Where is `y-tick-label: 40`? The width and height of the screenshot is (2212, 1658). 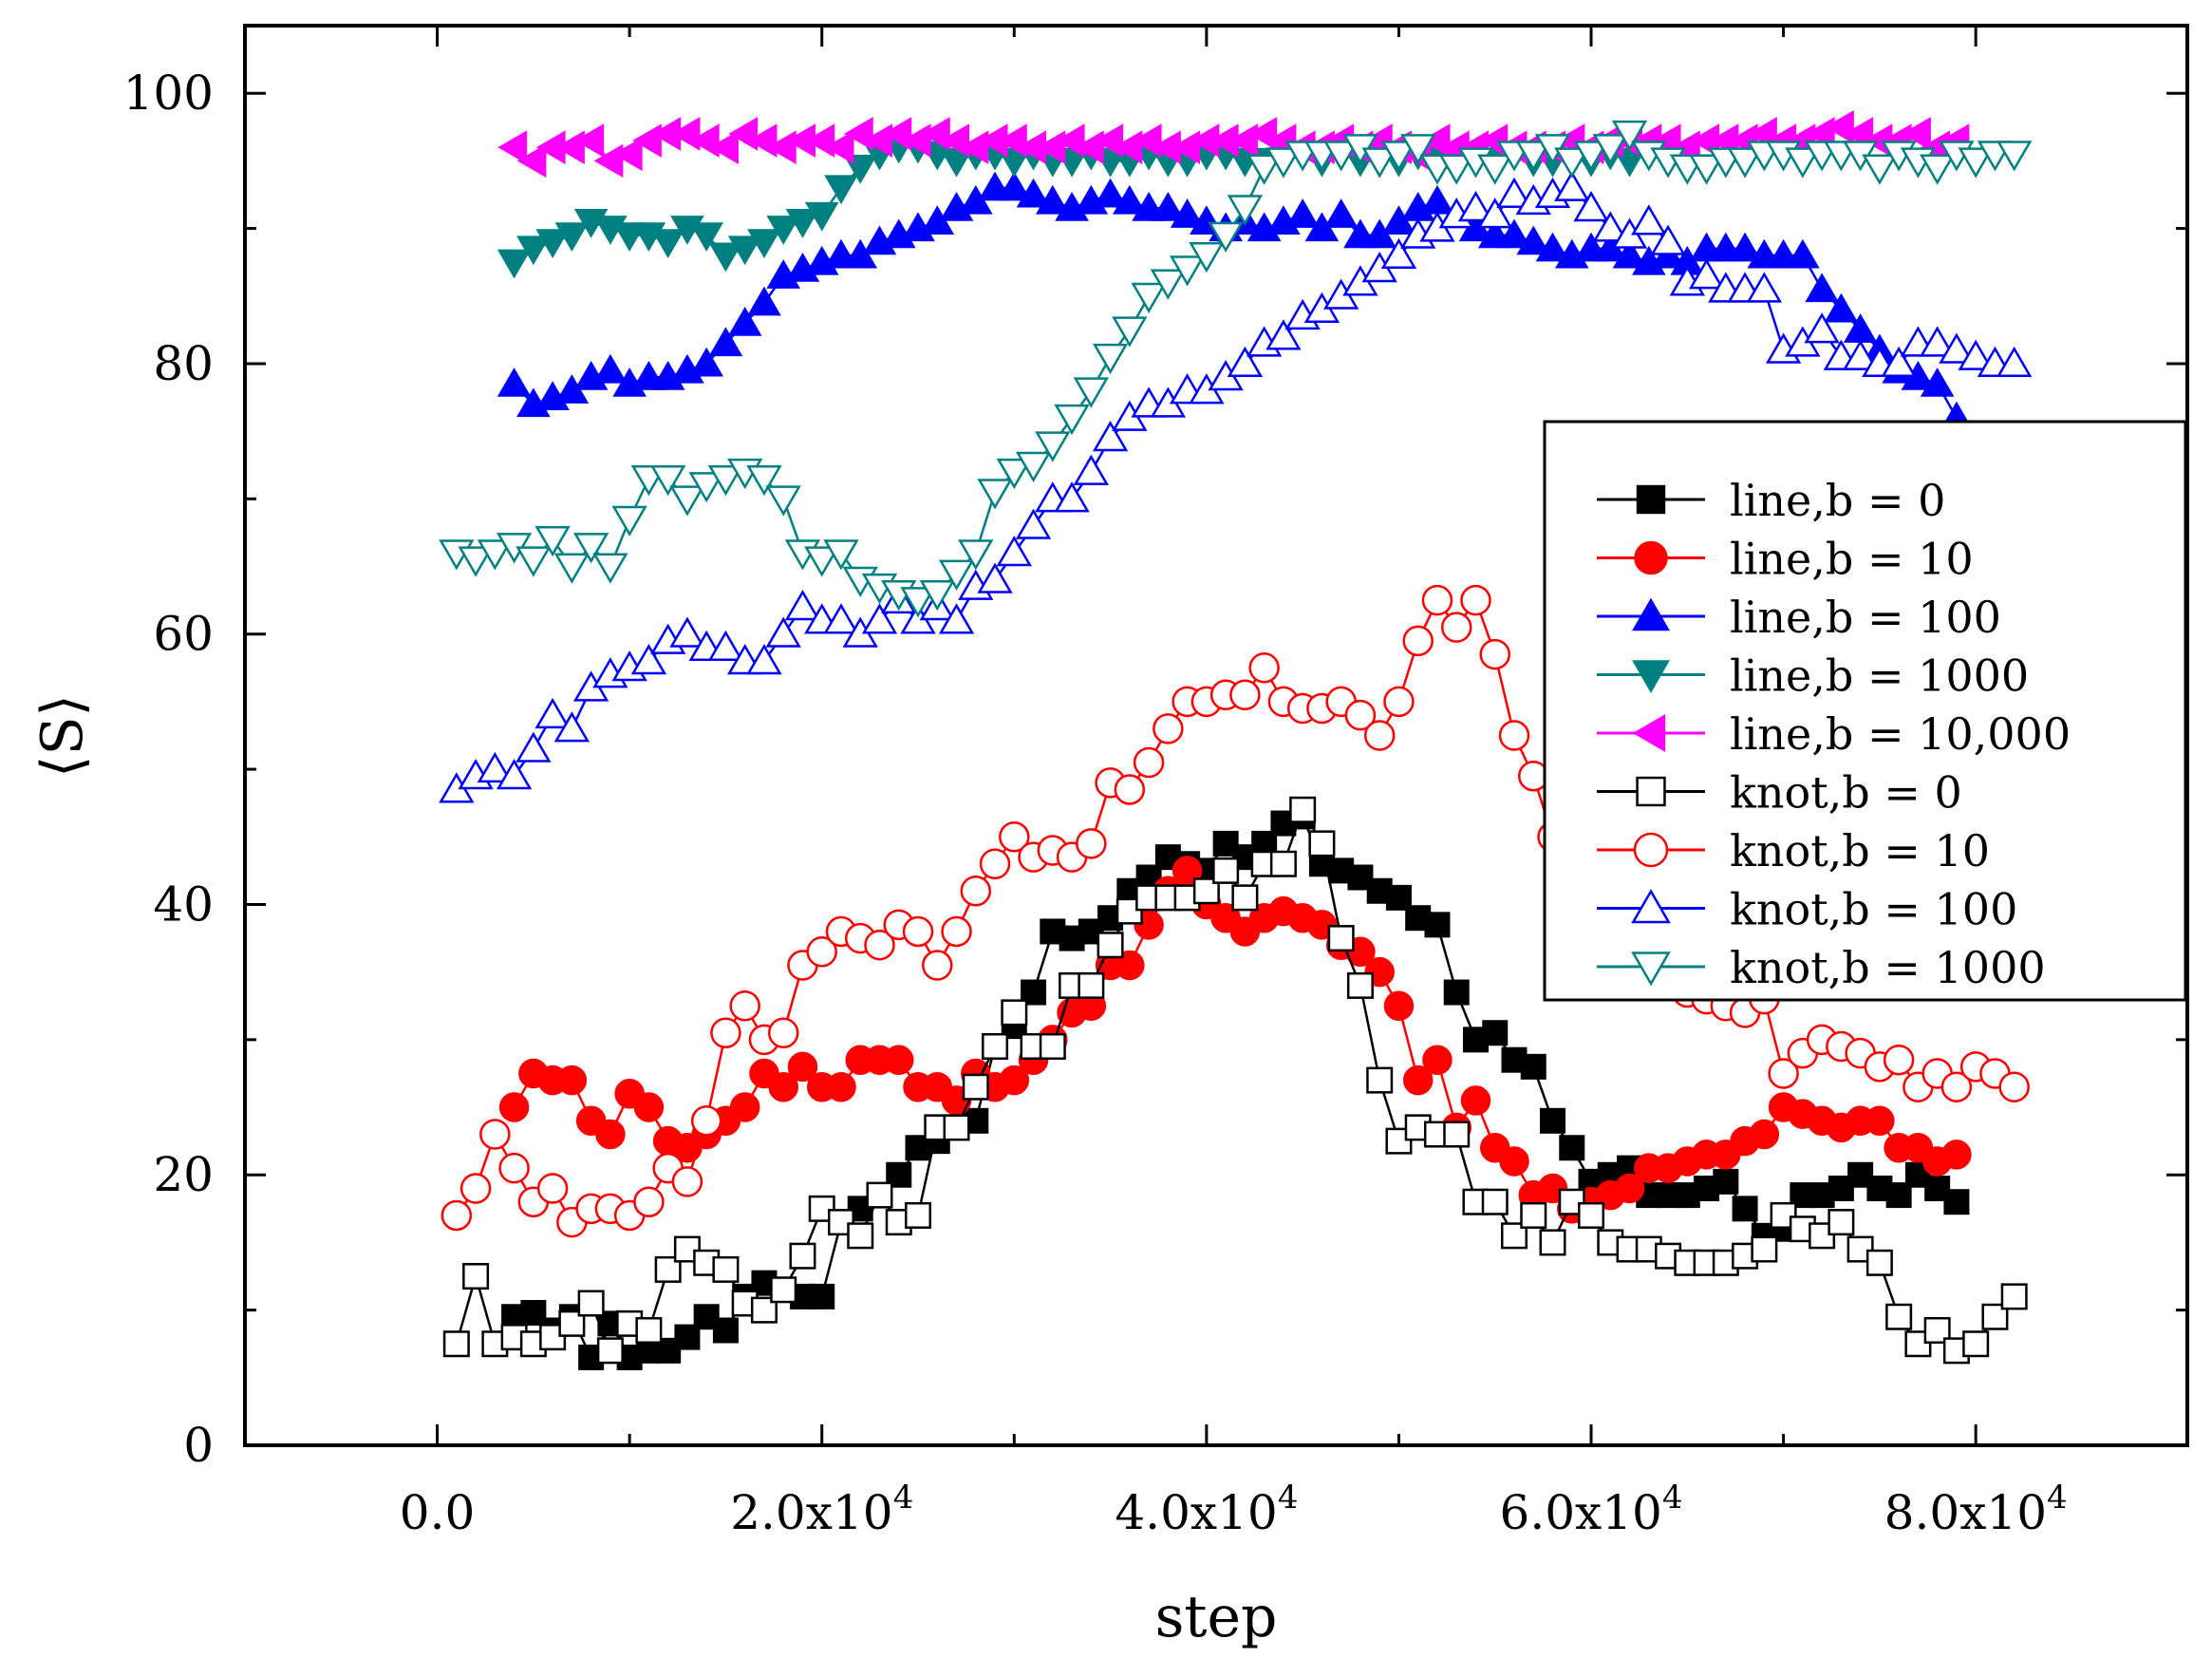 y-tick-label: 40 is located at coordinates (183, 904).